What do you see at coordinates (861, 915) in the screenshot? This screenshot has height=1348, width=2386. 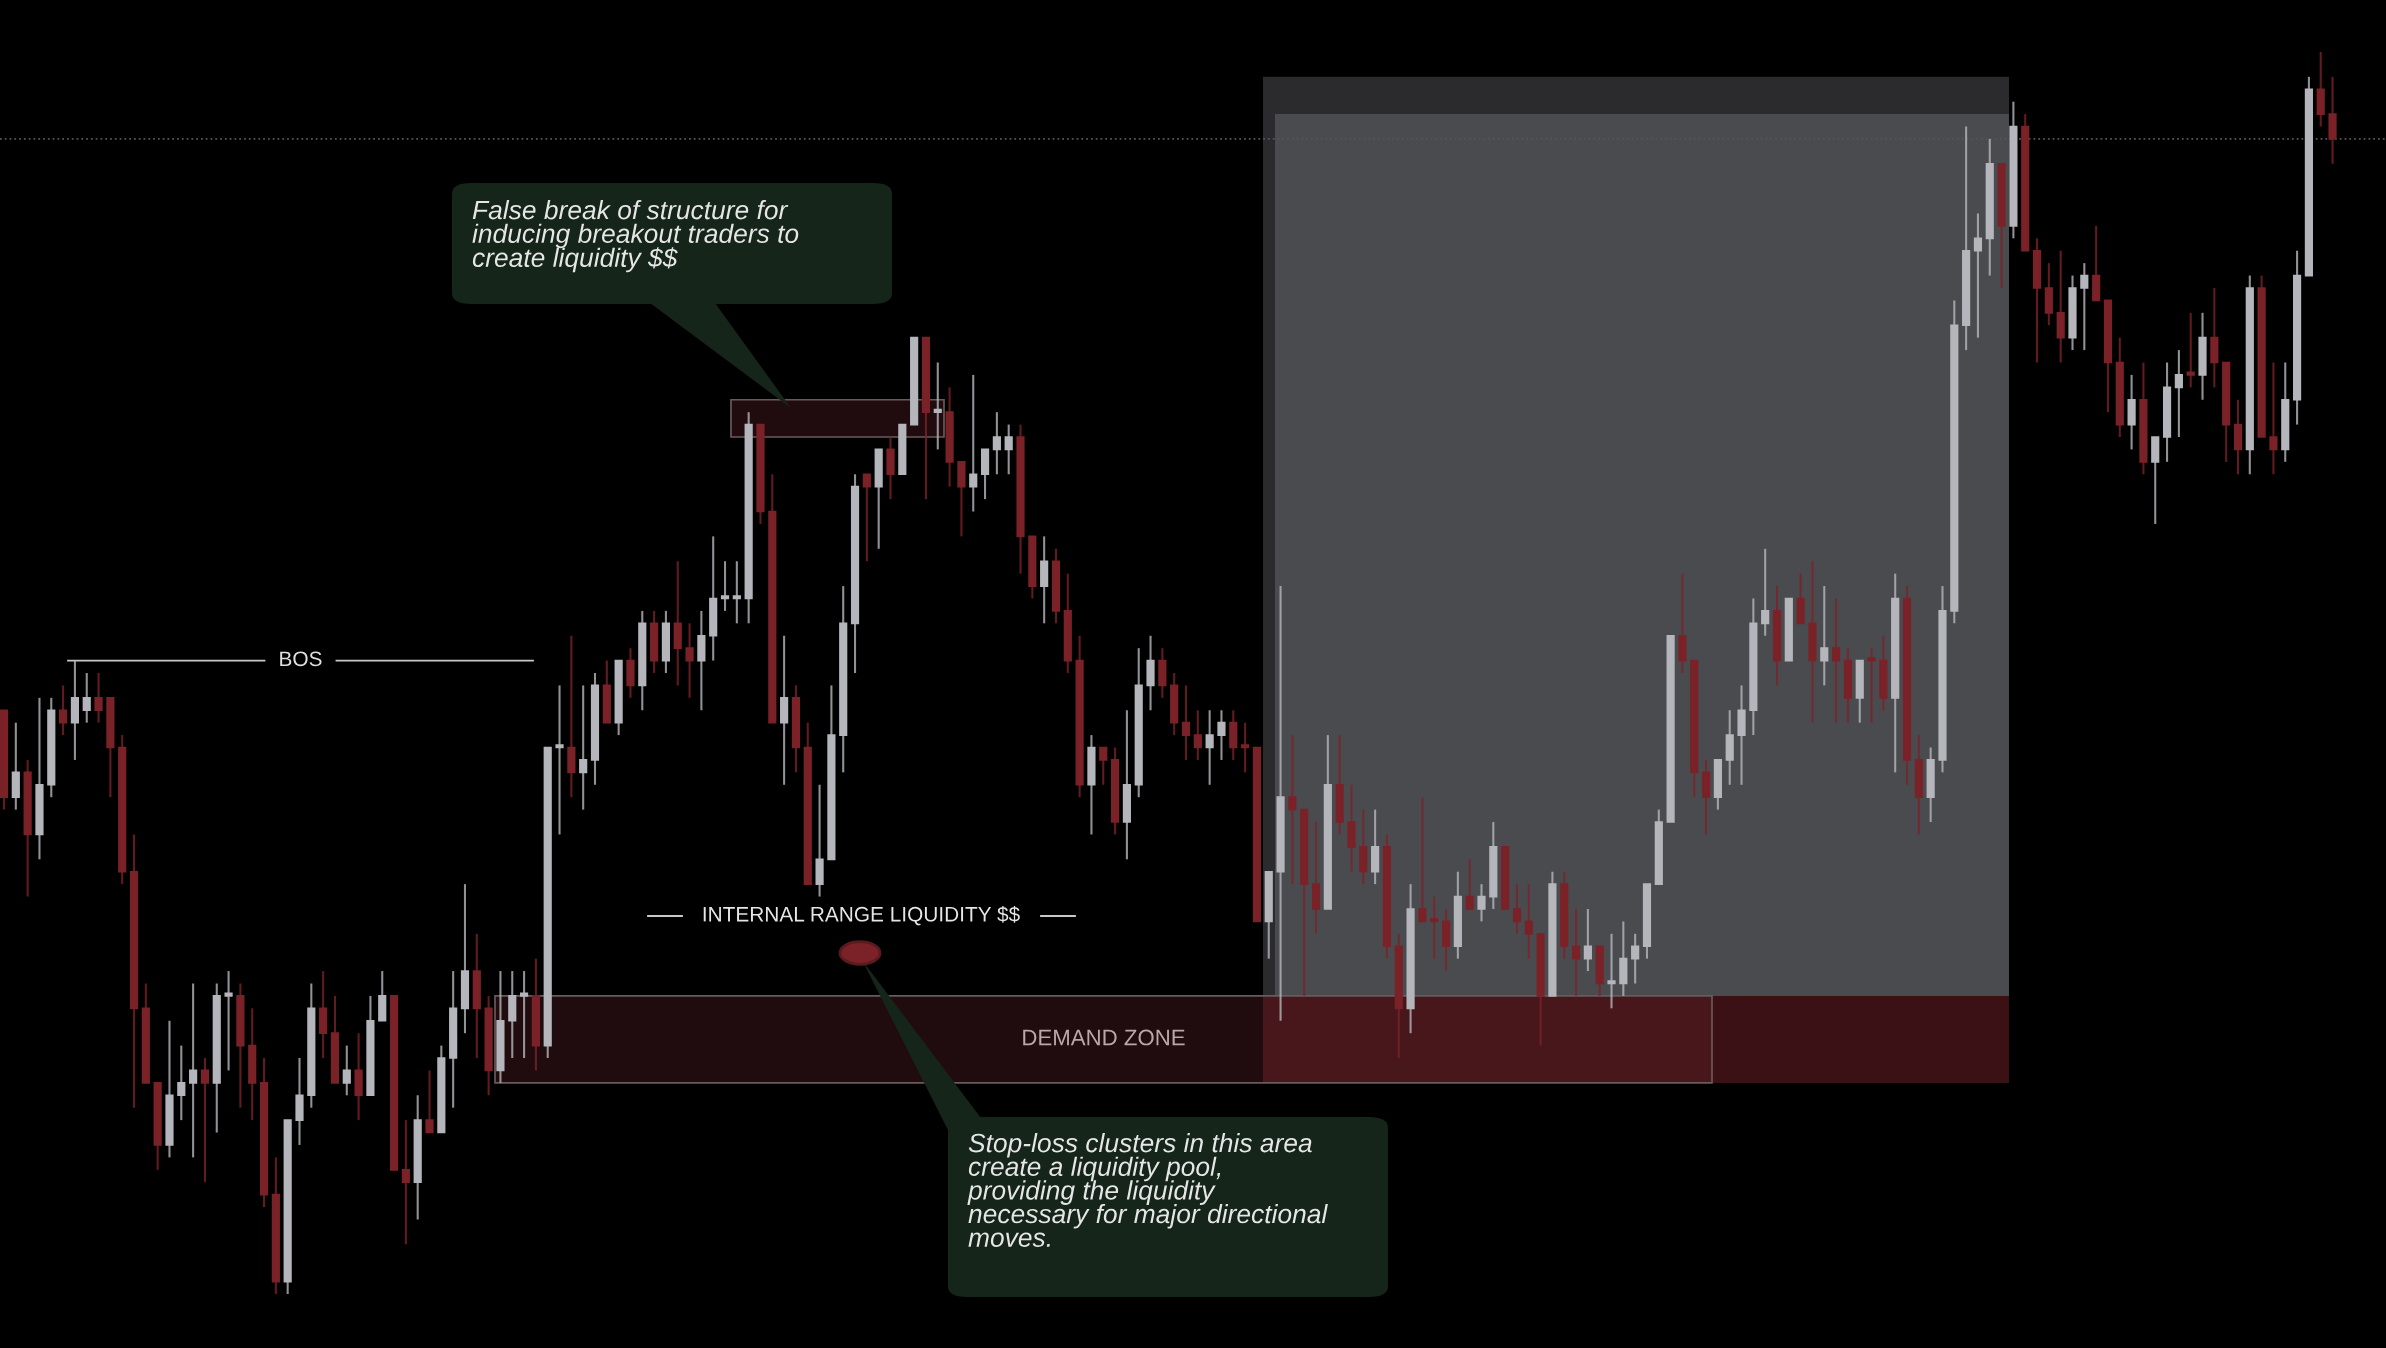 I see `annotation: INTERNAL RANGE LIQUIDITY $$` at bounding box center [861, 915].